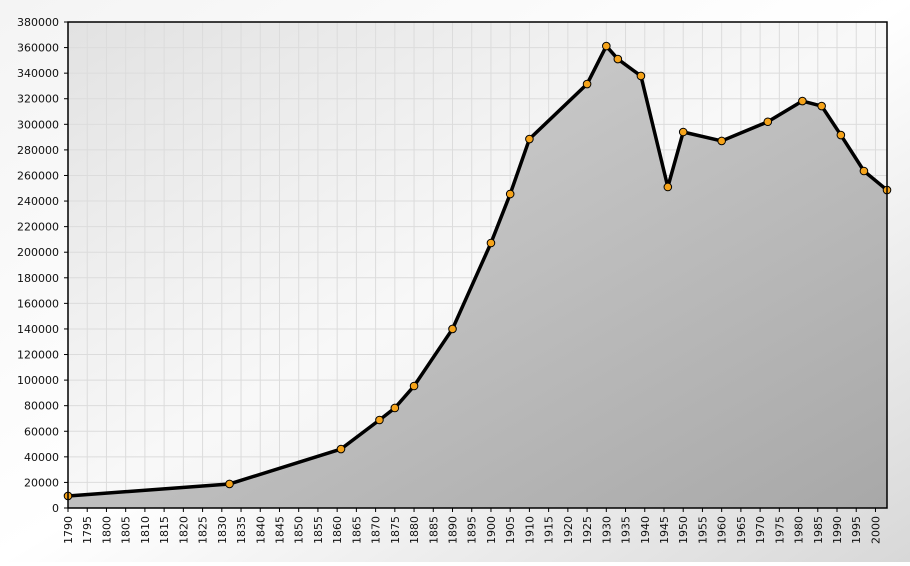 This screenshot has height=566, width=910. I want to click on x-tick-label: 1900, so click(491, 530).